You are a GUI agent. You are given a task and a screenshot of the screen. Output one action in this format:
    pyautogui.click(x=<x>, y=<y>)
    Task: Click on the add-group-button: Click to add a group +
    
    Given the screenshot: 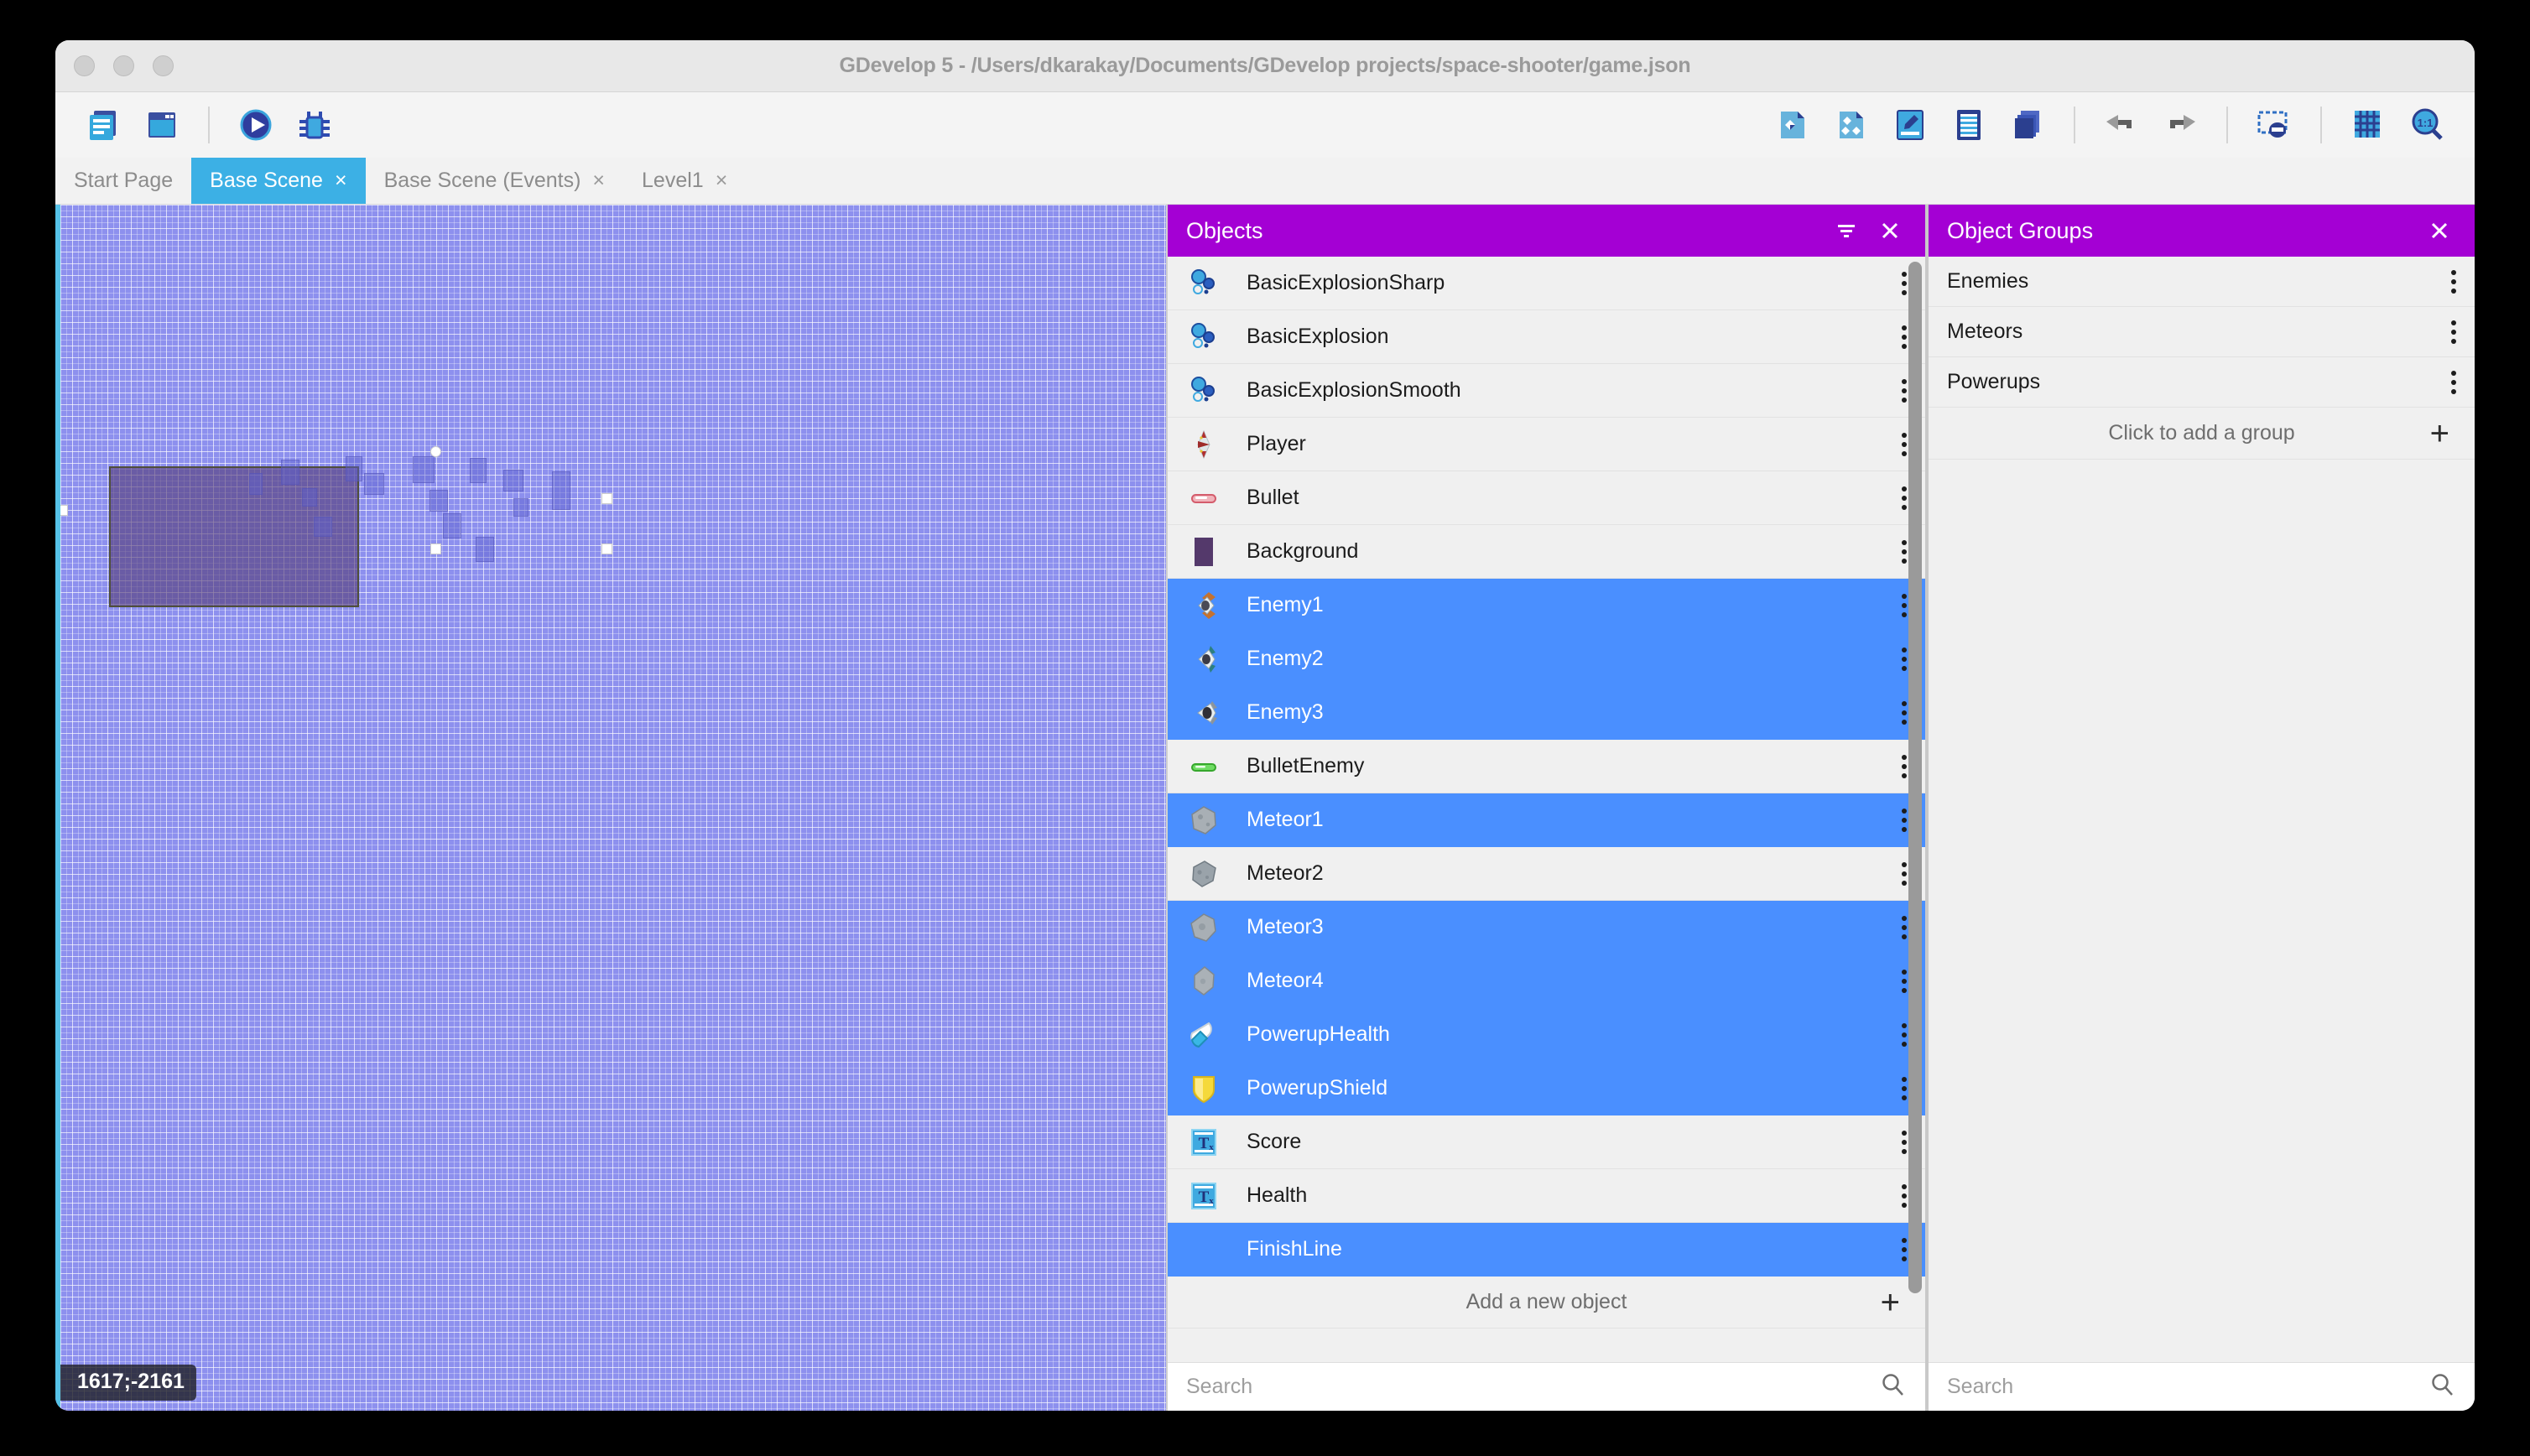 What is the action you would take?
    pyautogui.click(x=2202, y=434)
    